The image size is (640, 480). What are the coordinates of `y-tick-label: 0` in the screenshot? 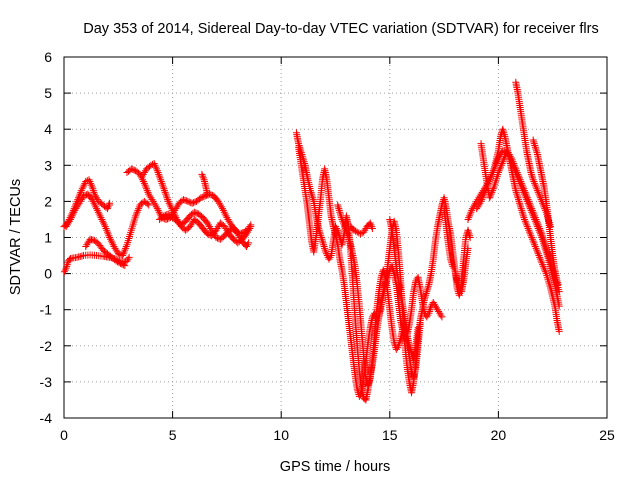 It's located at (48, 274).